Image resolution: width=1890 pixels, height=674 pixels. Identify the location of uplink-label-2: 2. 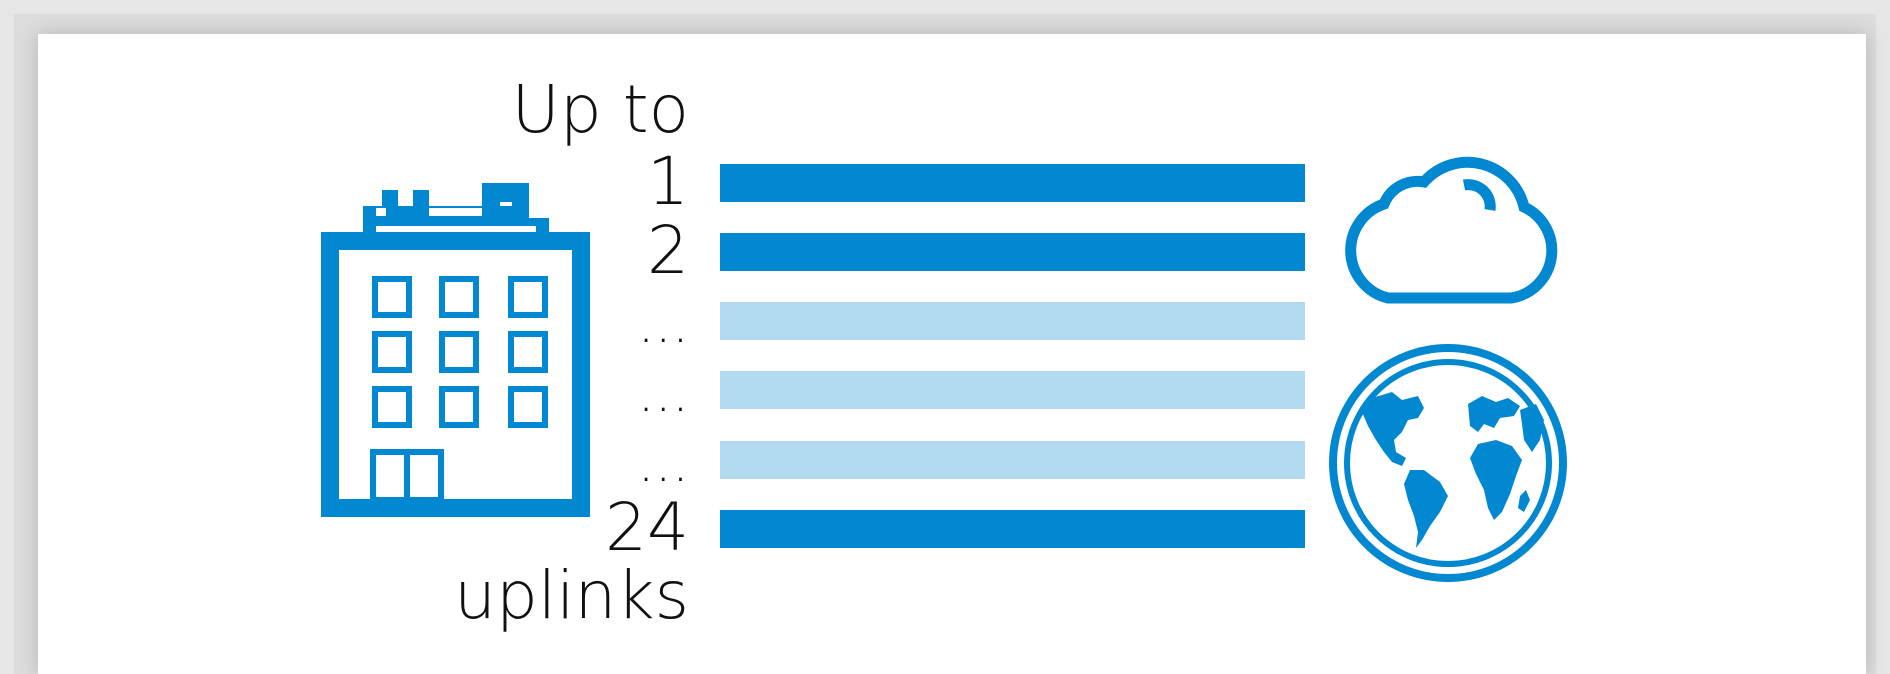
(668, 250).